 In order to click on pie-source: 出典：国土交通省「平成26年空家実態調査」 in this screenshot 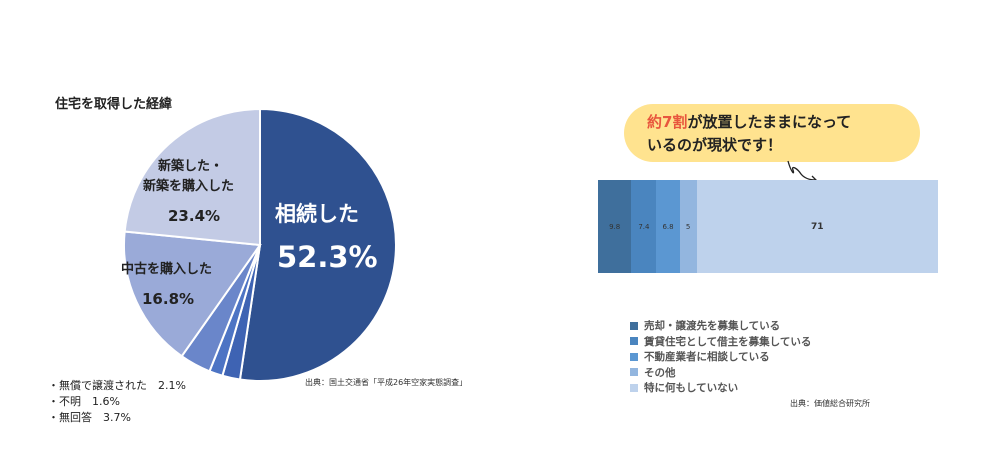, I will do `click(386, 382)`.